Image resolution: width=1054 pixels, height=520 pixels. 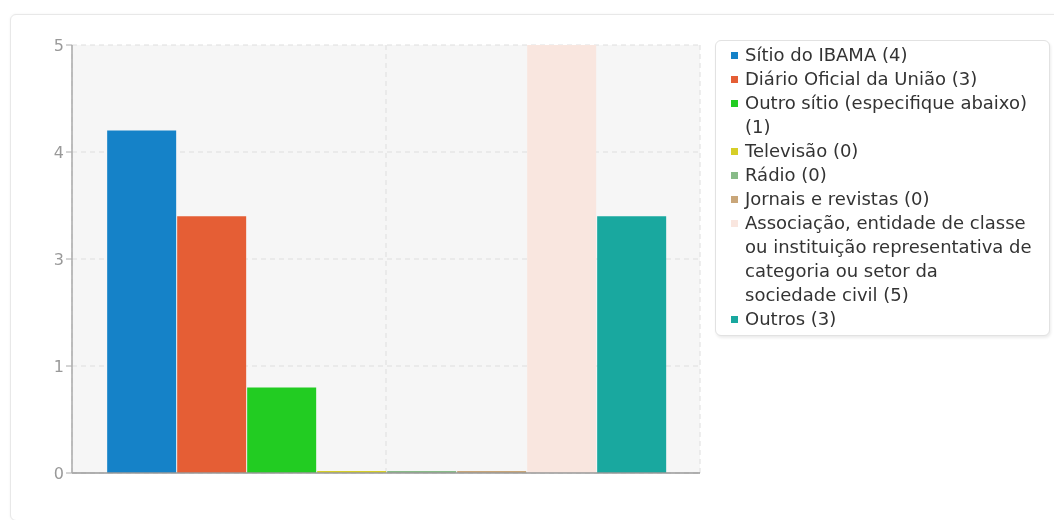 What do you see at coordinates (58, 366) in the screenshot?
I see `y-tick-label: 1` at bounding box center [58, 366].